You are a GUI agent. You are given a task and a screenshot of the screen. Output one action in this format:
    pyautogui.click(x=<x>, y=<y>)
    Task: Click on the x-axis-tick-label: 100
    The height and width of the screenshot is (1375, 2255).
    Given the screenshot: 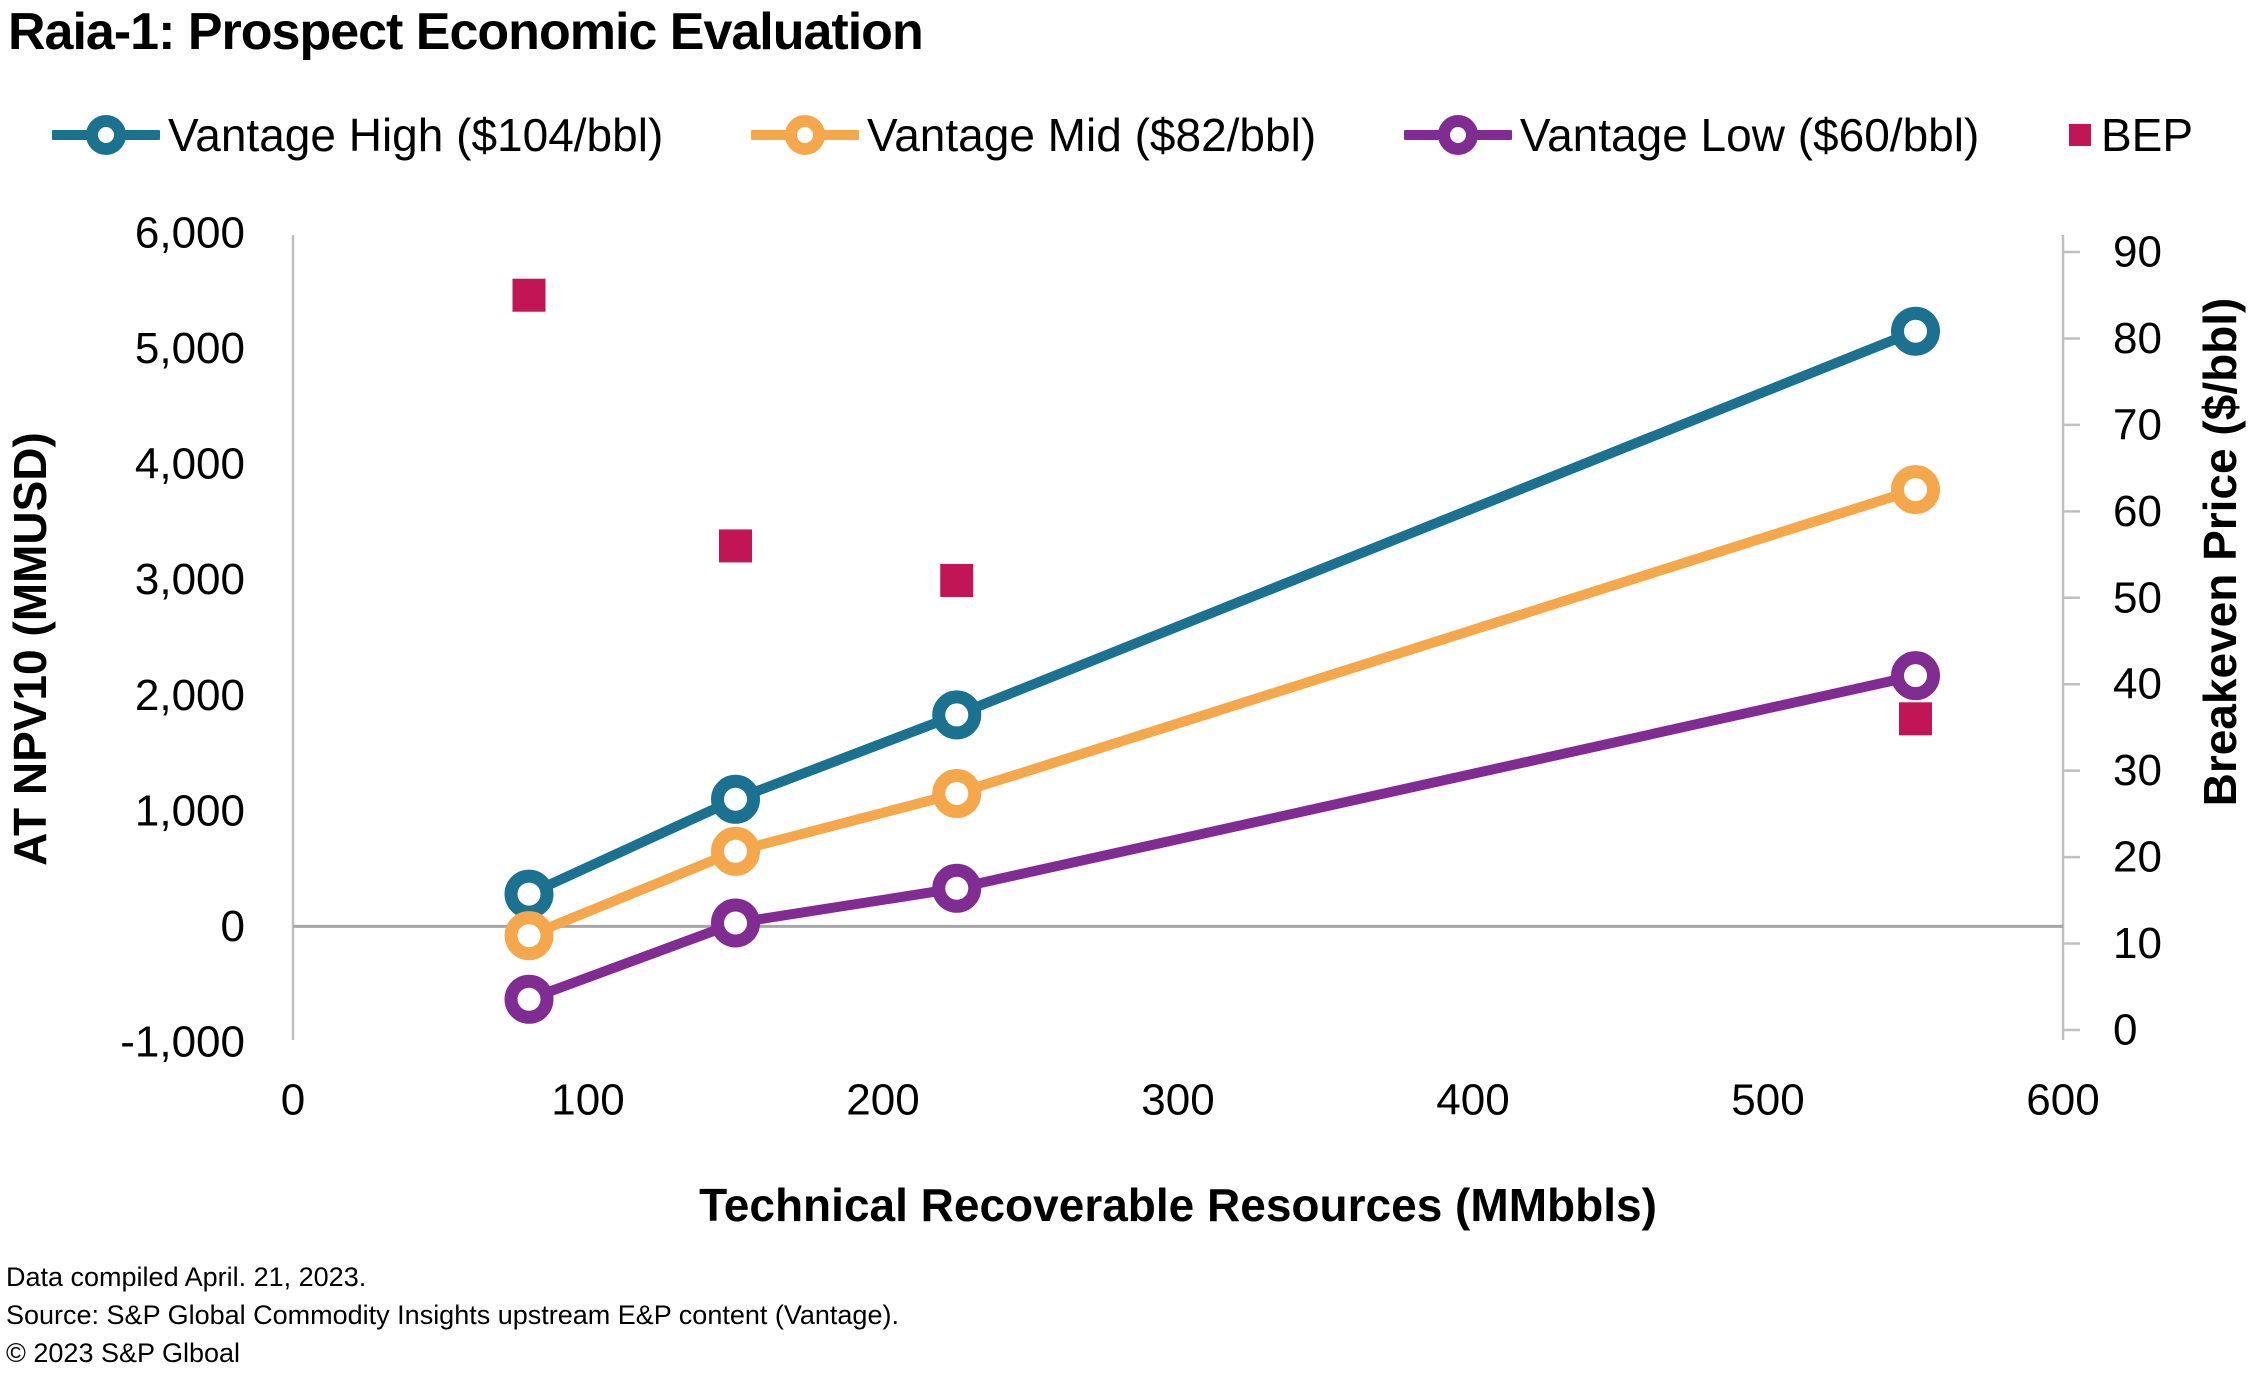 What is the action you would take?
    pyautogui.click(x=587, y=1100)
    